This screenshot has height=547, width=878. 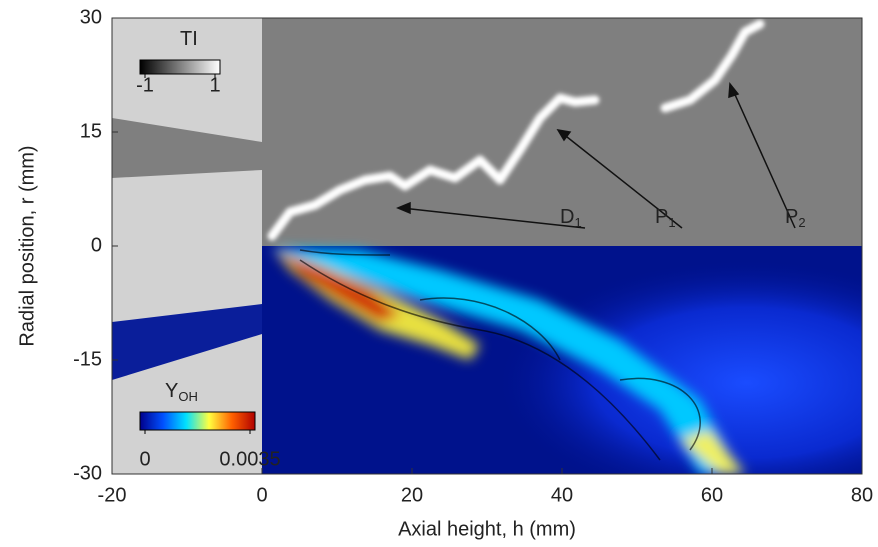 What do you see at coordinates (145, 85) in the screenshot?
I see `colorbar-tick-label: -1` at bounding box center [145, 85].